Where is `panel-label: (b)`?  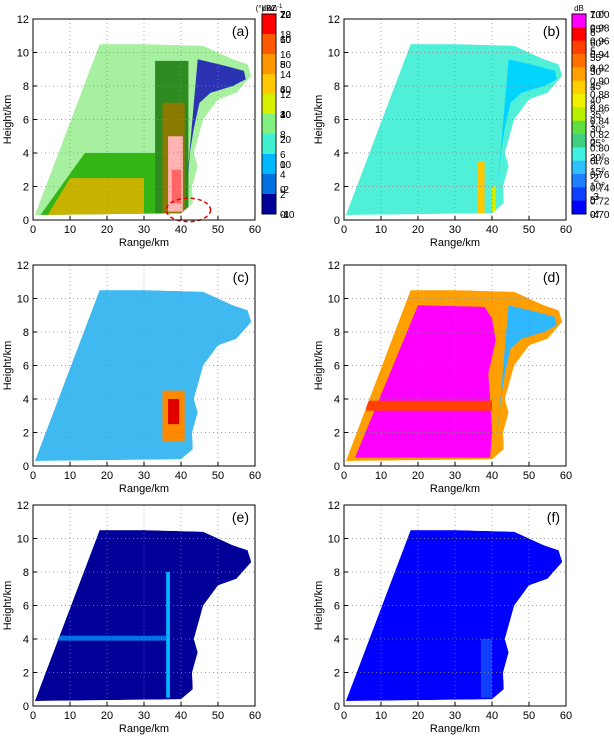
panel-label: (b) is located at coordinates (551, 31).